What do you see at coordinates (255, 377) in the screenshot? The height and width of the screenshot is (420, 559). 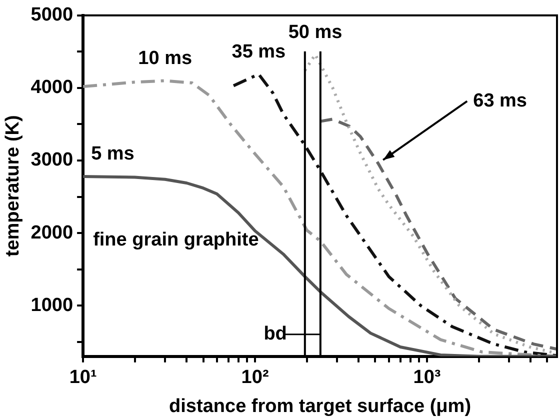 I see `x-tick-label: 10²` at bounding box center [255, 377].